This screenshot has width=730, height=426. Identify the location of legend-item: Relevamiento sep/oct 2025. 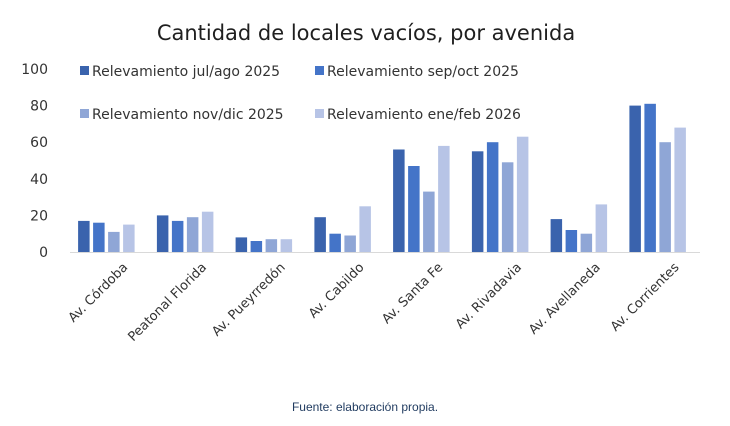
(417, 72).